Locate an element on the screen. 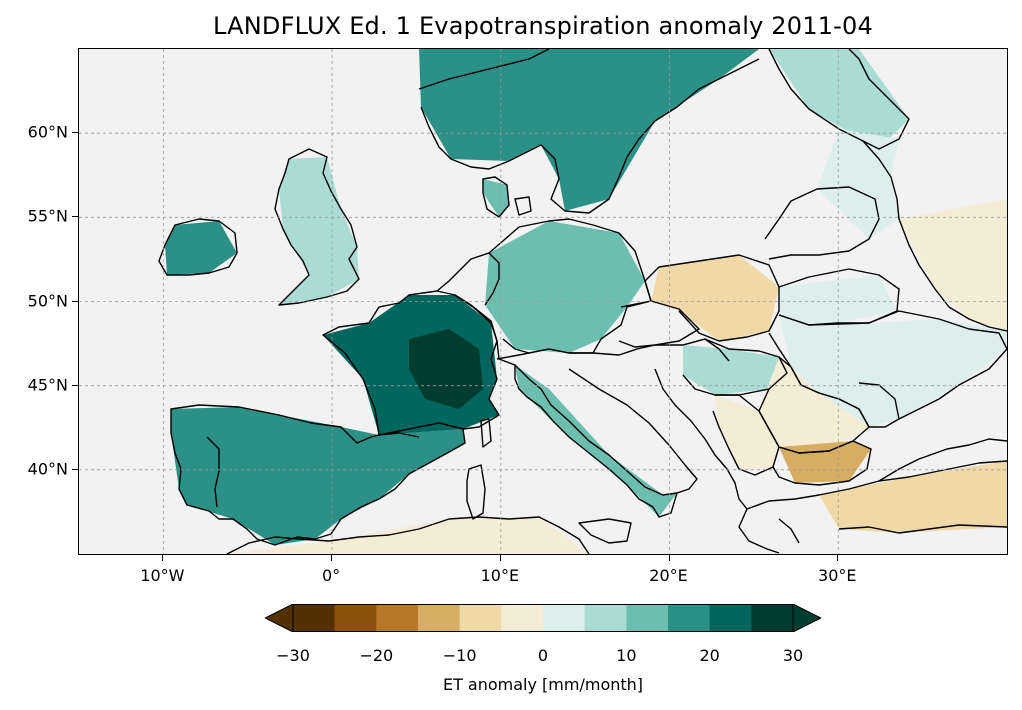 Image resolution: width=1022 pixels, height=710 pixels. portugal-border is located at coordinates (213, 472).